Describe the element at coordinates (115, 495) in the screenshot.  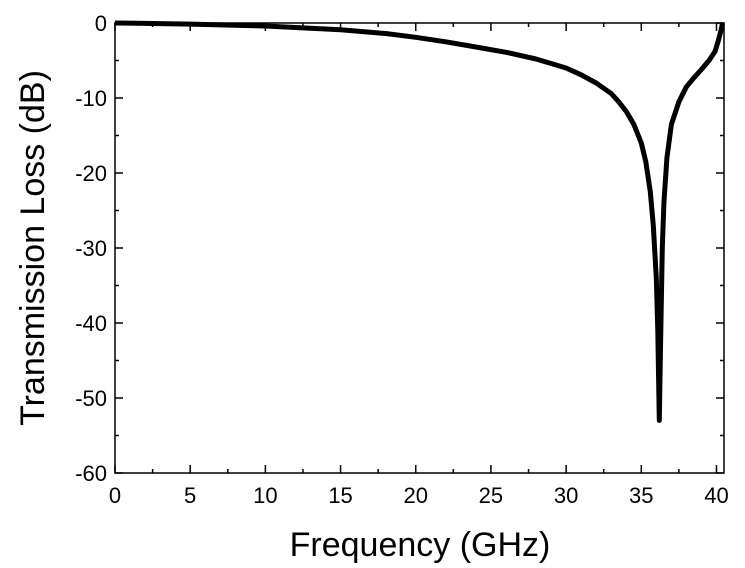
I see `x-tick-label: 0` at that location.